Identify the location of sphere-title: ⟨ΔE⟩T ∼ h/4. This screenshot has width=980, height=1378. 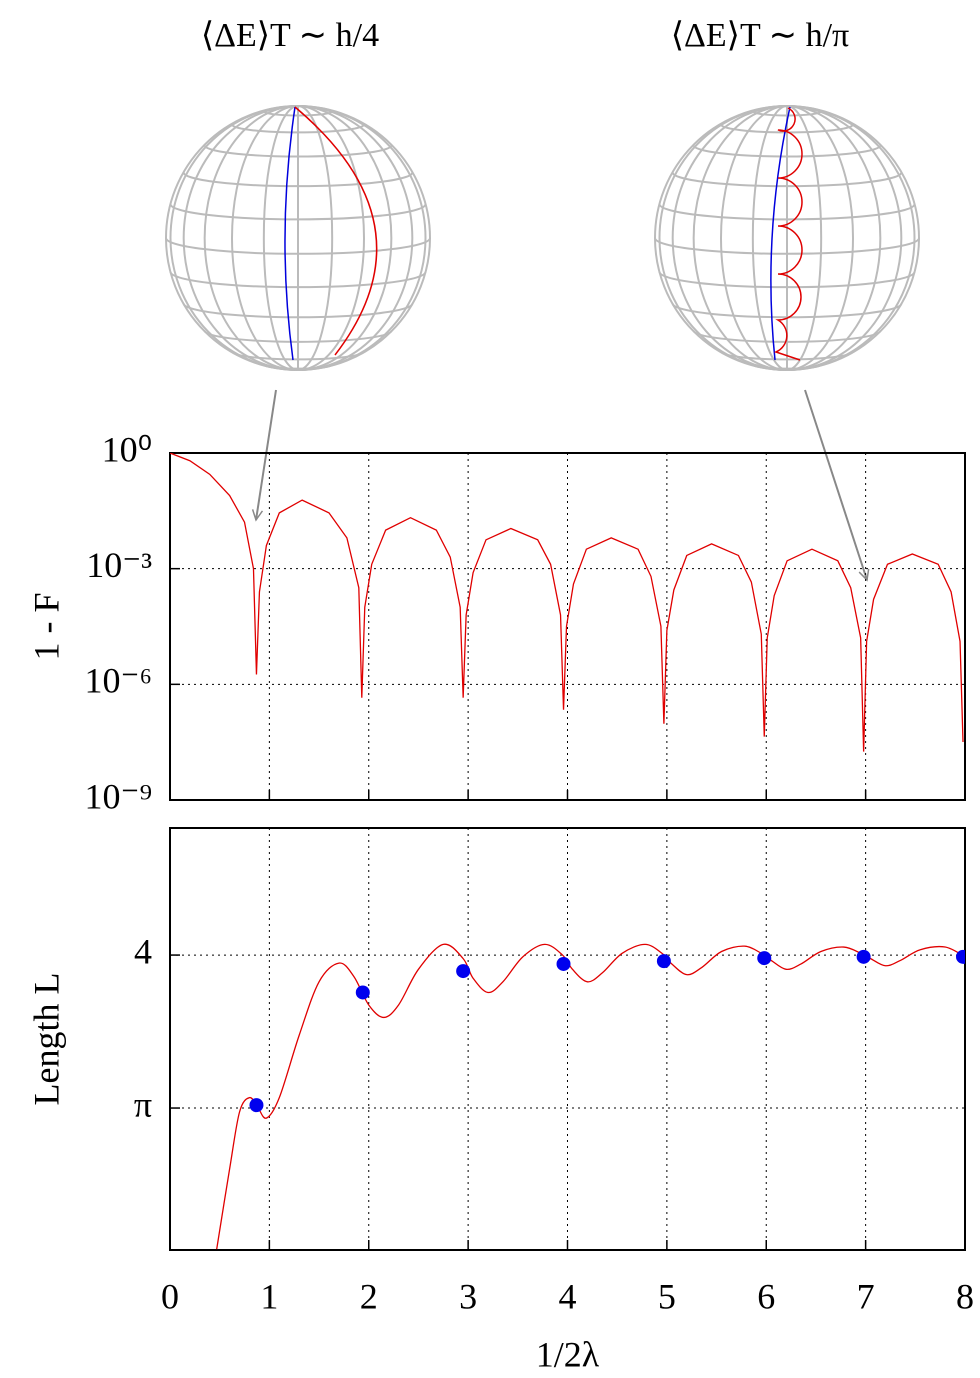
(290, 35).